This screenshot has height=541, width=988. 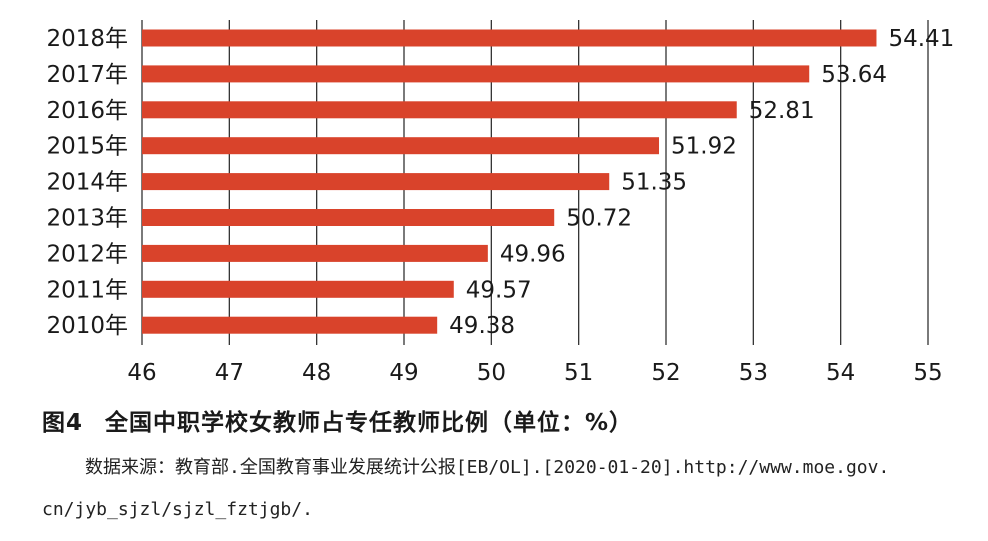 What do you see at coordinates (599, 219) in the screenshot?
I see `value-label: 50.72` at bounding box center [599, 219].